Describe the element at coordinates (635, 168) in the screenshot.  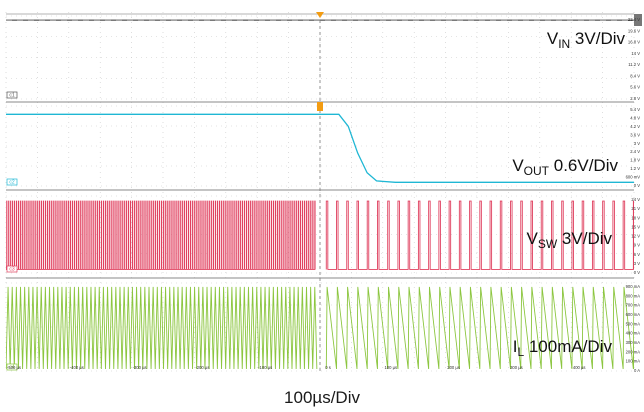
I see `y-tick-label: 1.2 V` at that location.